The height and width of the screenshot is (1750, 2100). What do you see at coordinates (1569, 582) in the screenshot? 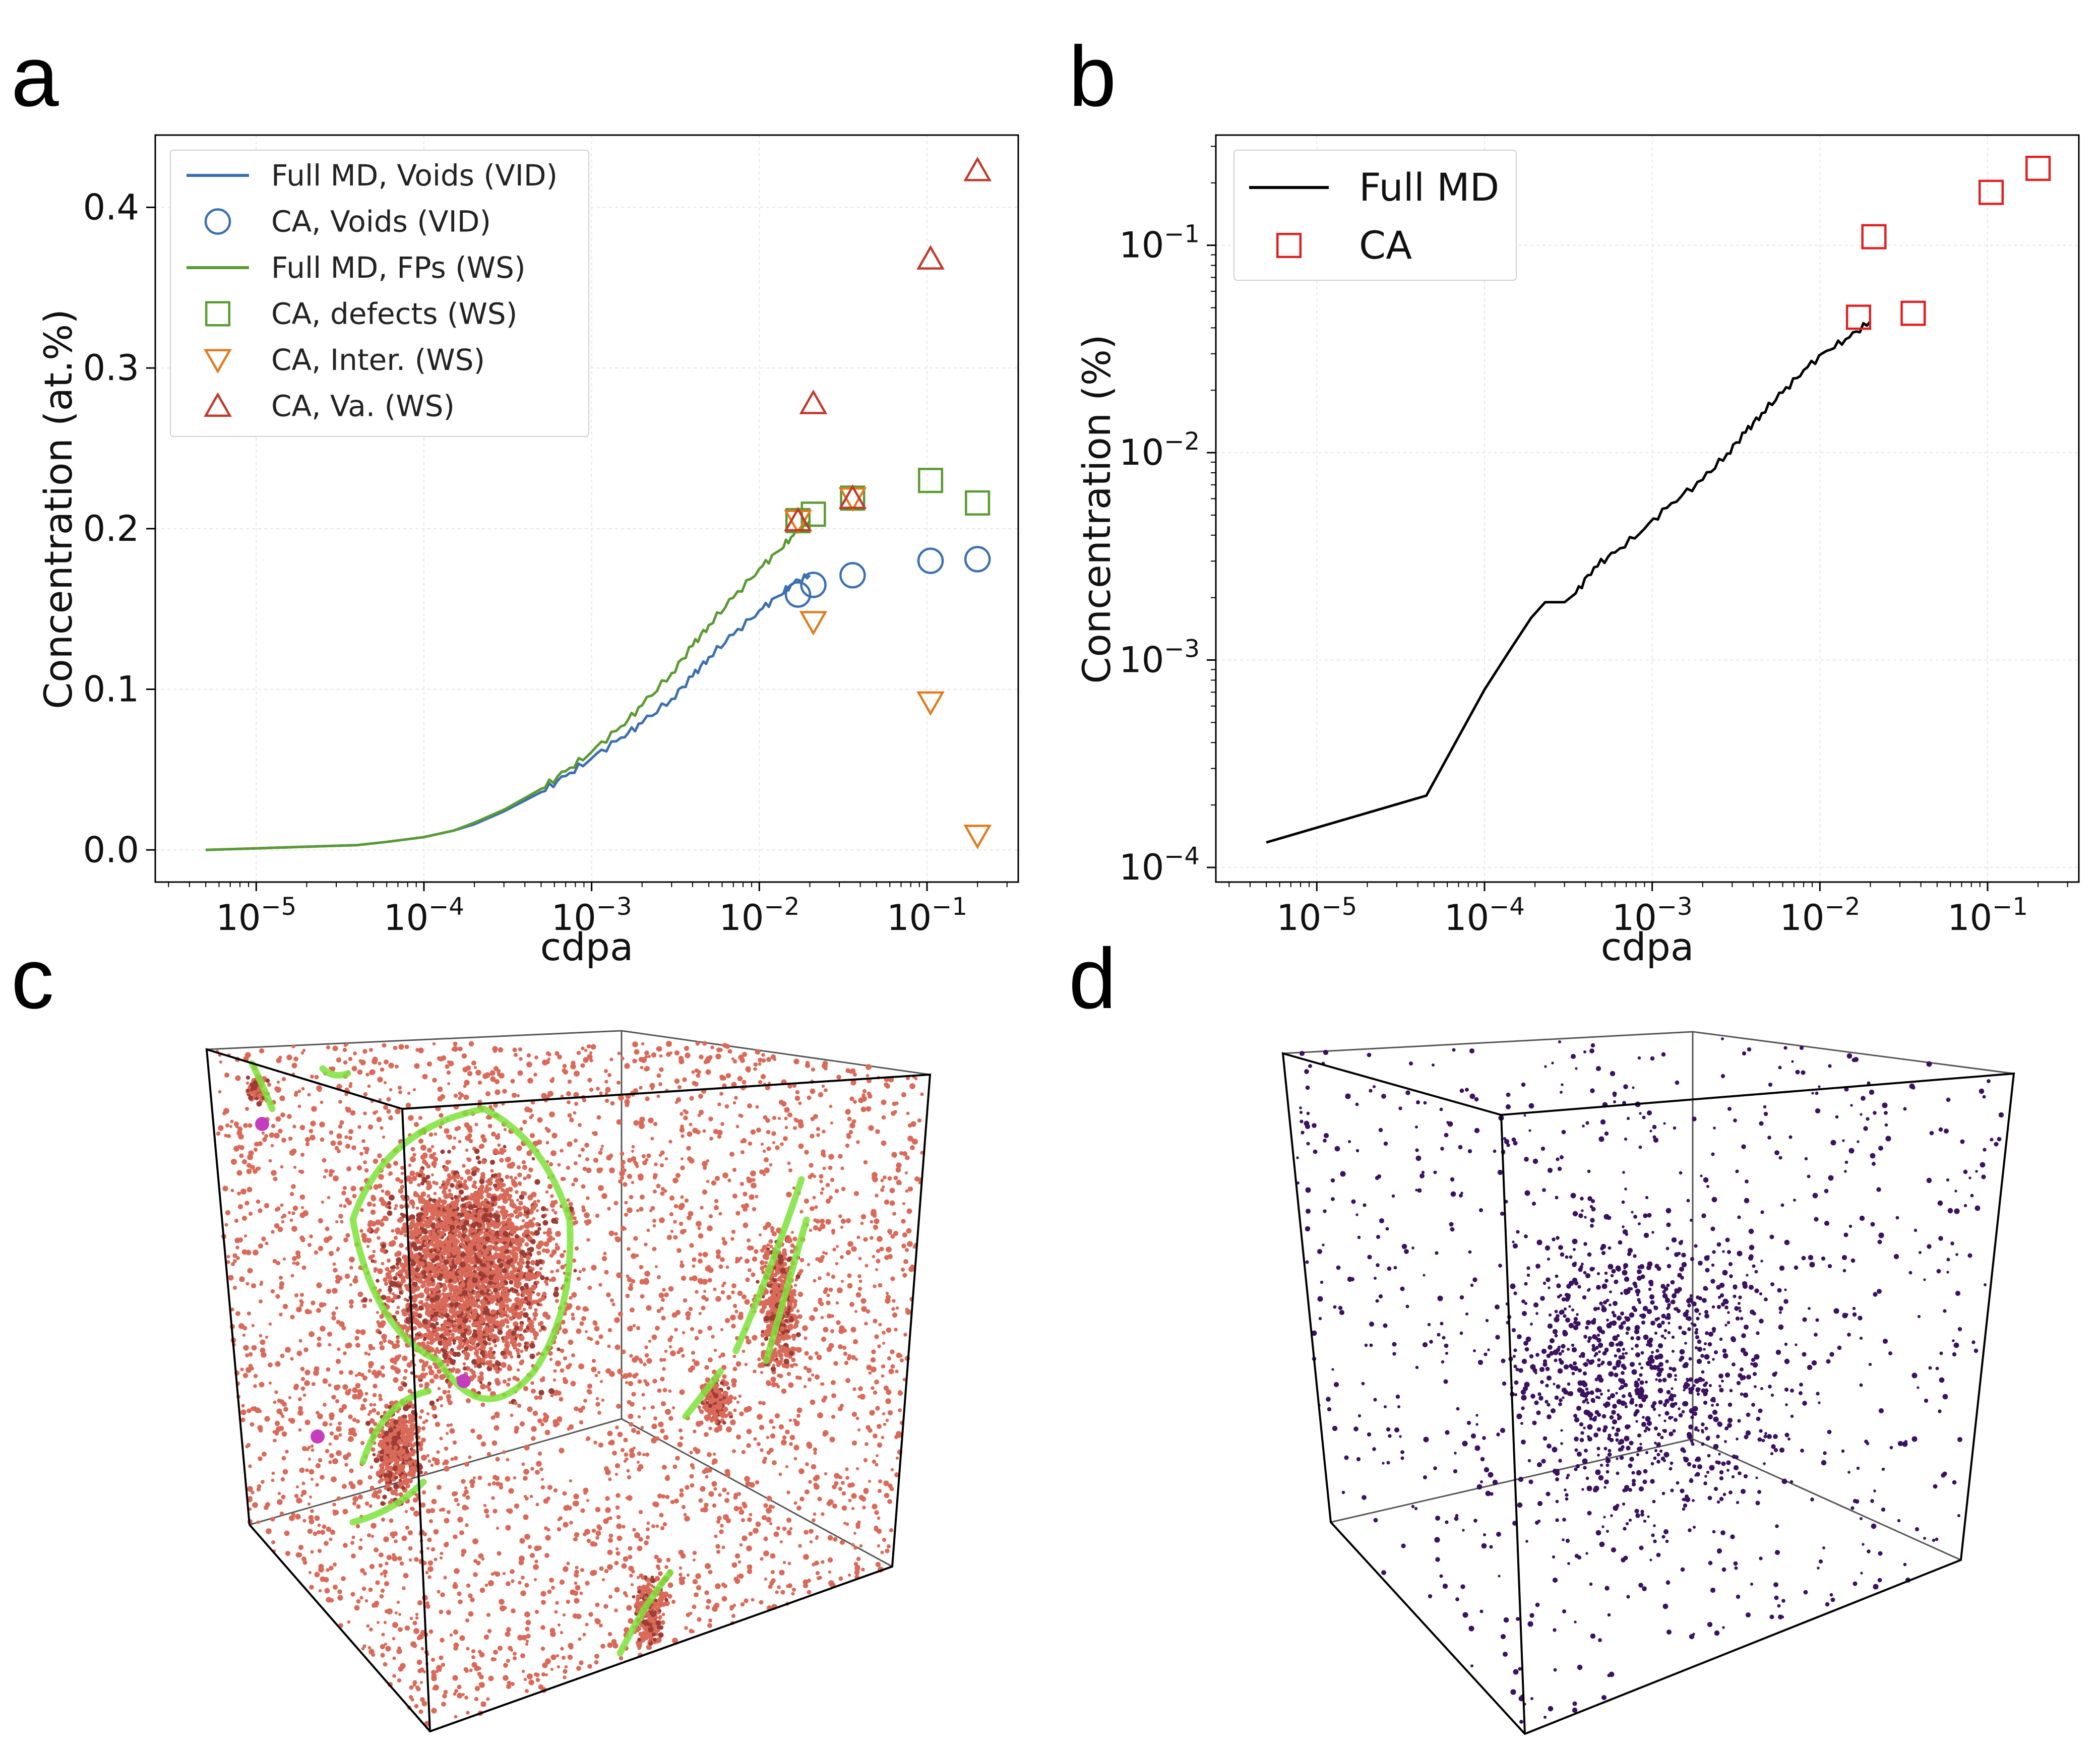
I see `series-line-full-md` at bounding box center [1569, 582].